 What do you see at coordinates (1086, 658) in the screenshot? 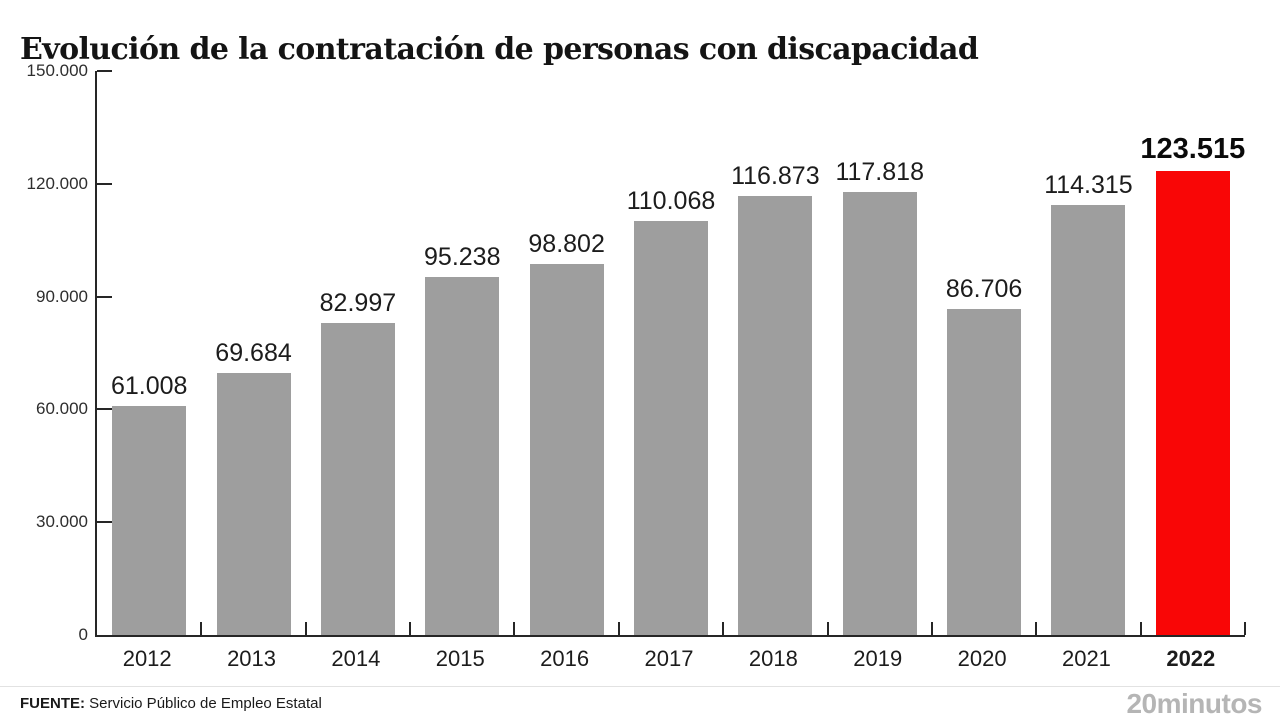
I see `x-axis-label-2021: 2021` at bounding box center [1086, 658].